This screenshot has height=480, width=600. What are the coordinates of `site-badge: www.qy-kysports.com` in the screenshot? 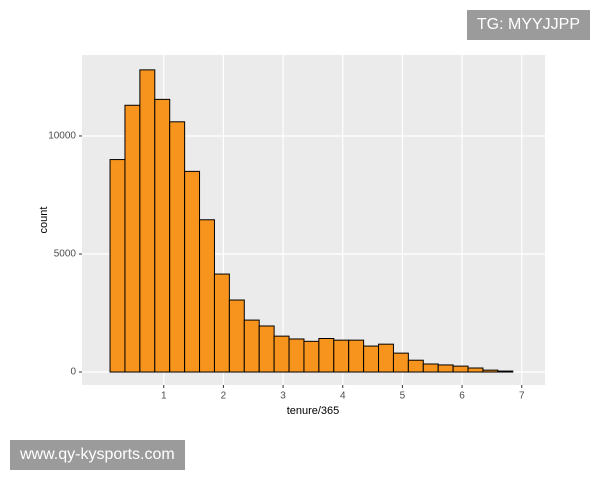 It's located at (97, 455).